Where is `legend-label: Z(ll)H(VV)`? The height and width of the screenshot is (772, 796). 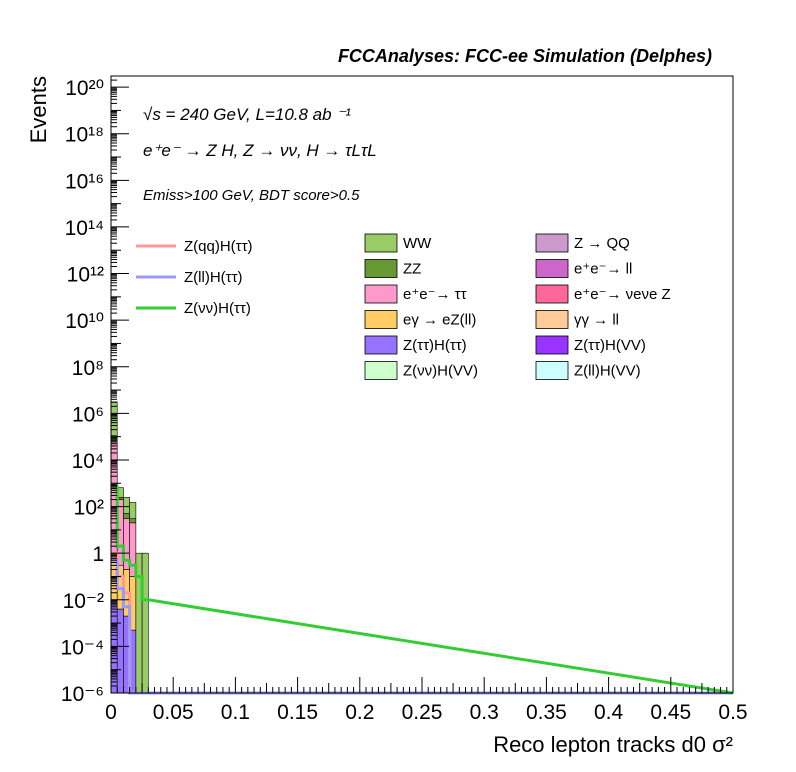
legend-label: Z(ll)H(VV) is located at coordinates (607, 371).